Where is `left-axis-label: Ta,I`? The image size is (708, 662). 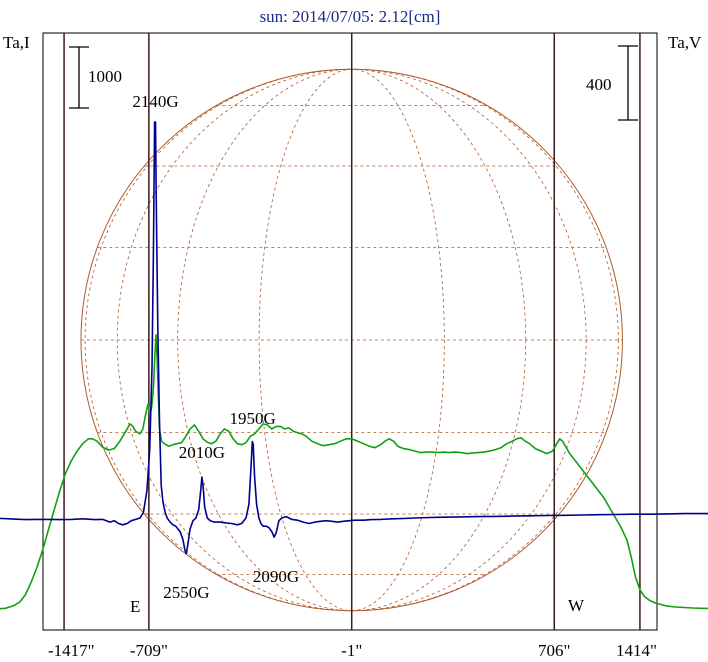 left-axis-label: Ta,I is located at coordinates (16, 42).